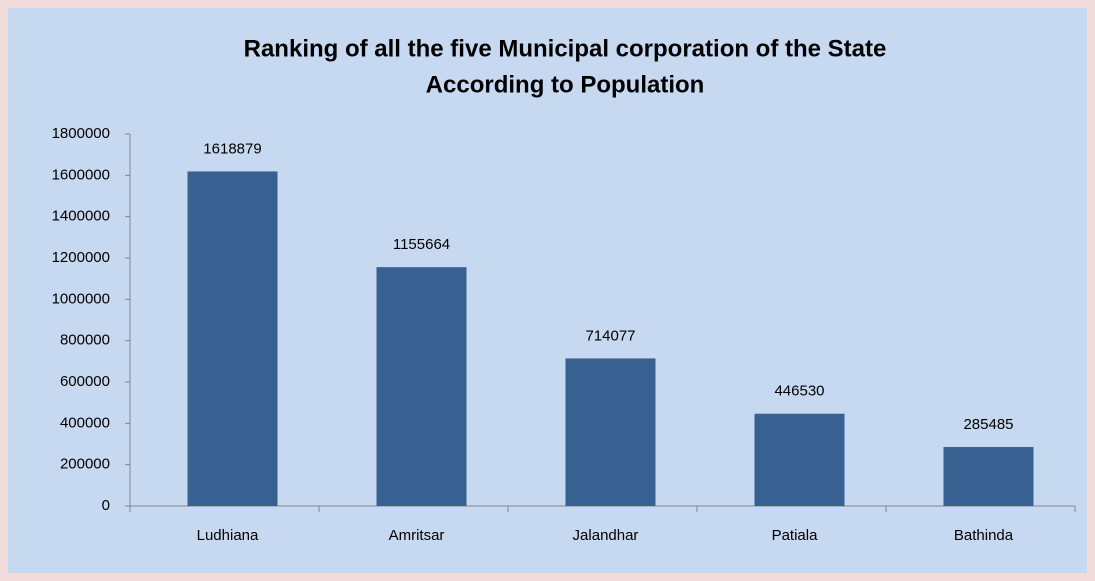  I want to click on chart-title: According to Population, so click(565, 84).